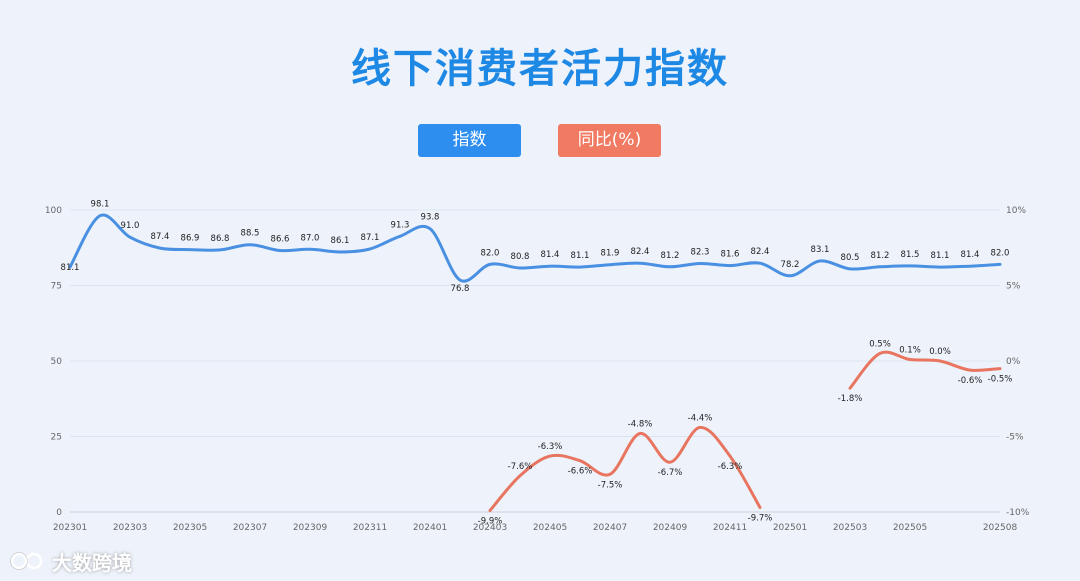 This screenshot has height=581, width=1080. What do you see at coordinates (190, 528) in the screenshot?
I see `x-tick-label: 202305` at bounding box center [190, 528].